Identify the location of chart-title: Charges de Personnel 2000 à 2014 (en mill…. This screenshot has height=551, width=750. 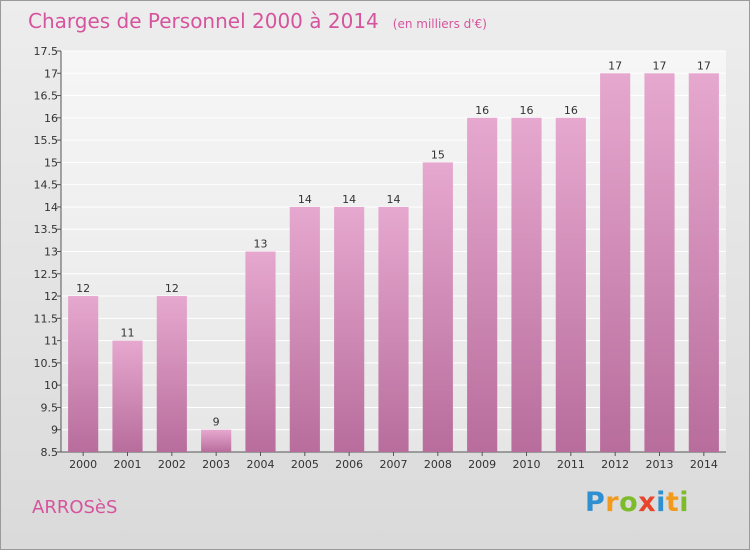
(257, 21).